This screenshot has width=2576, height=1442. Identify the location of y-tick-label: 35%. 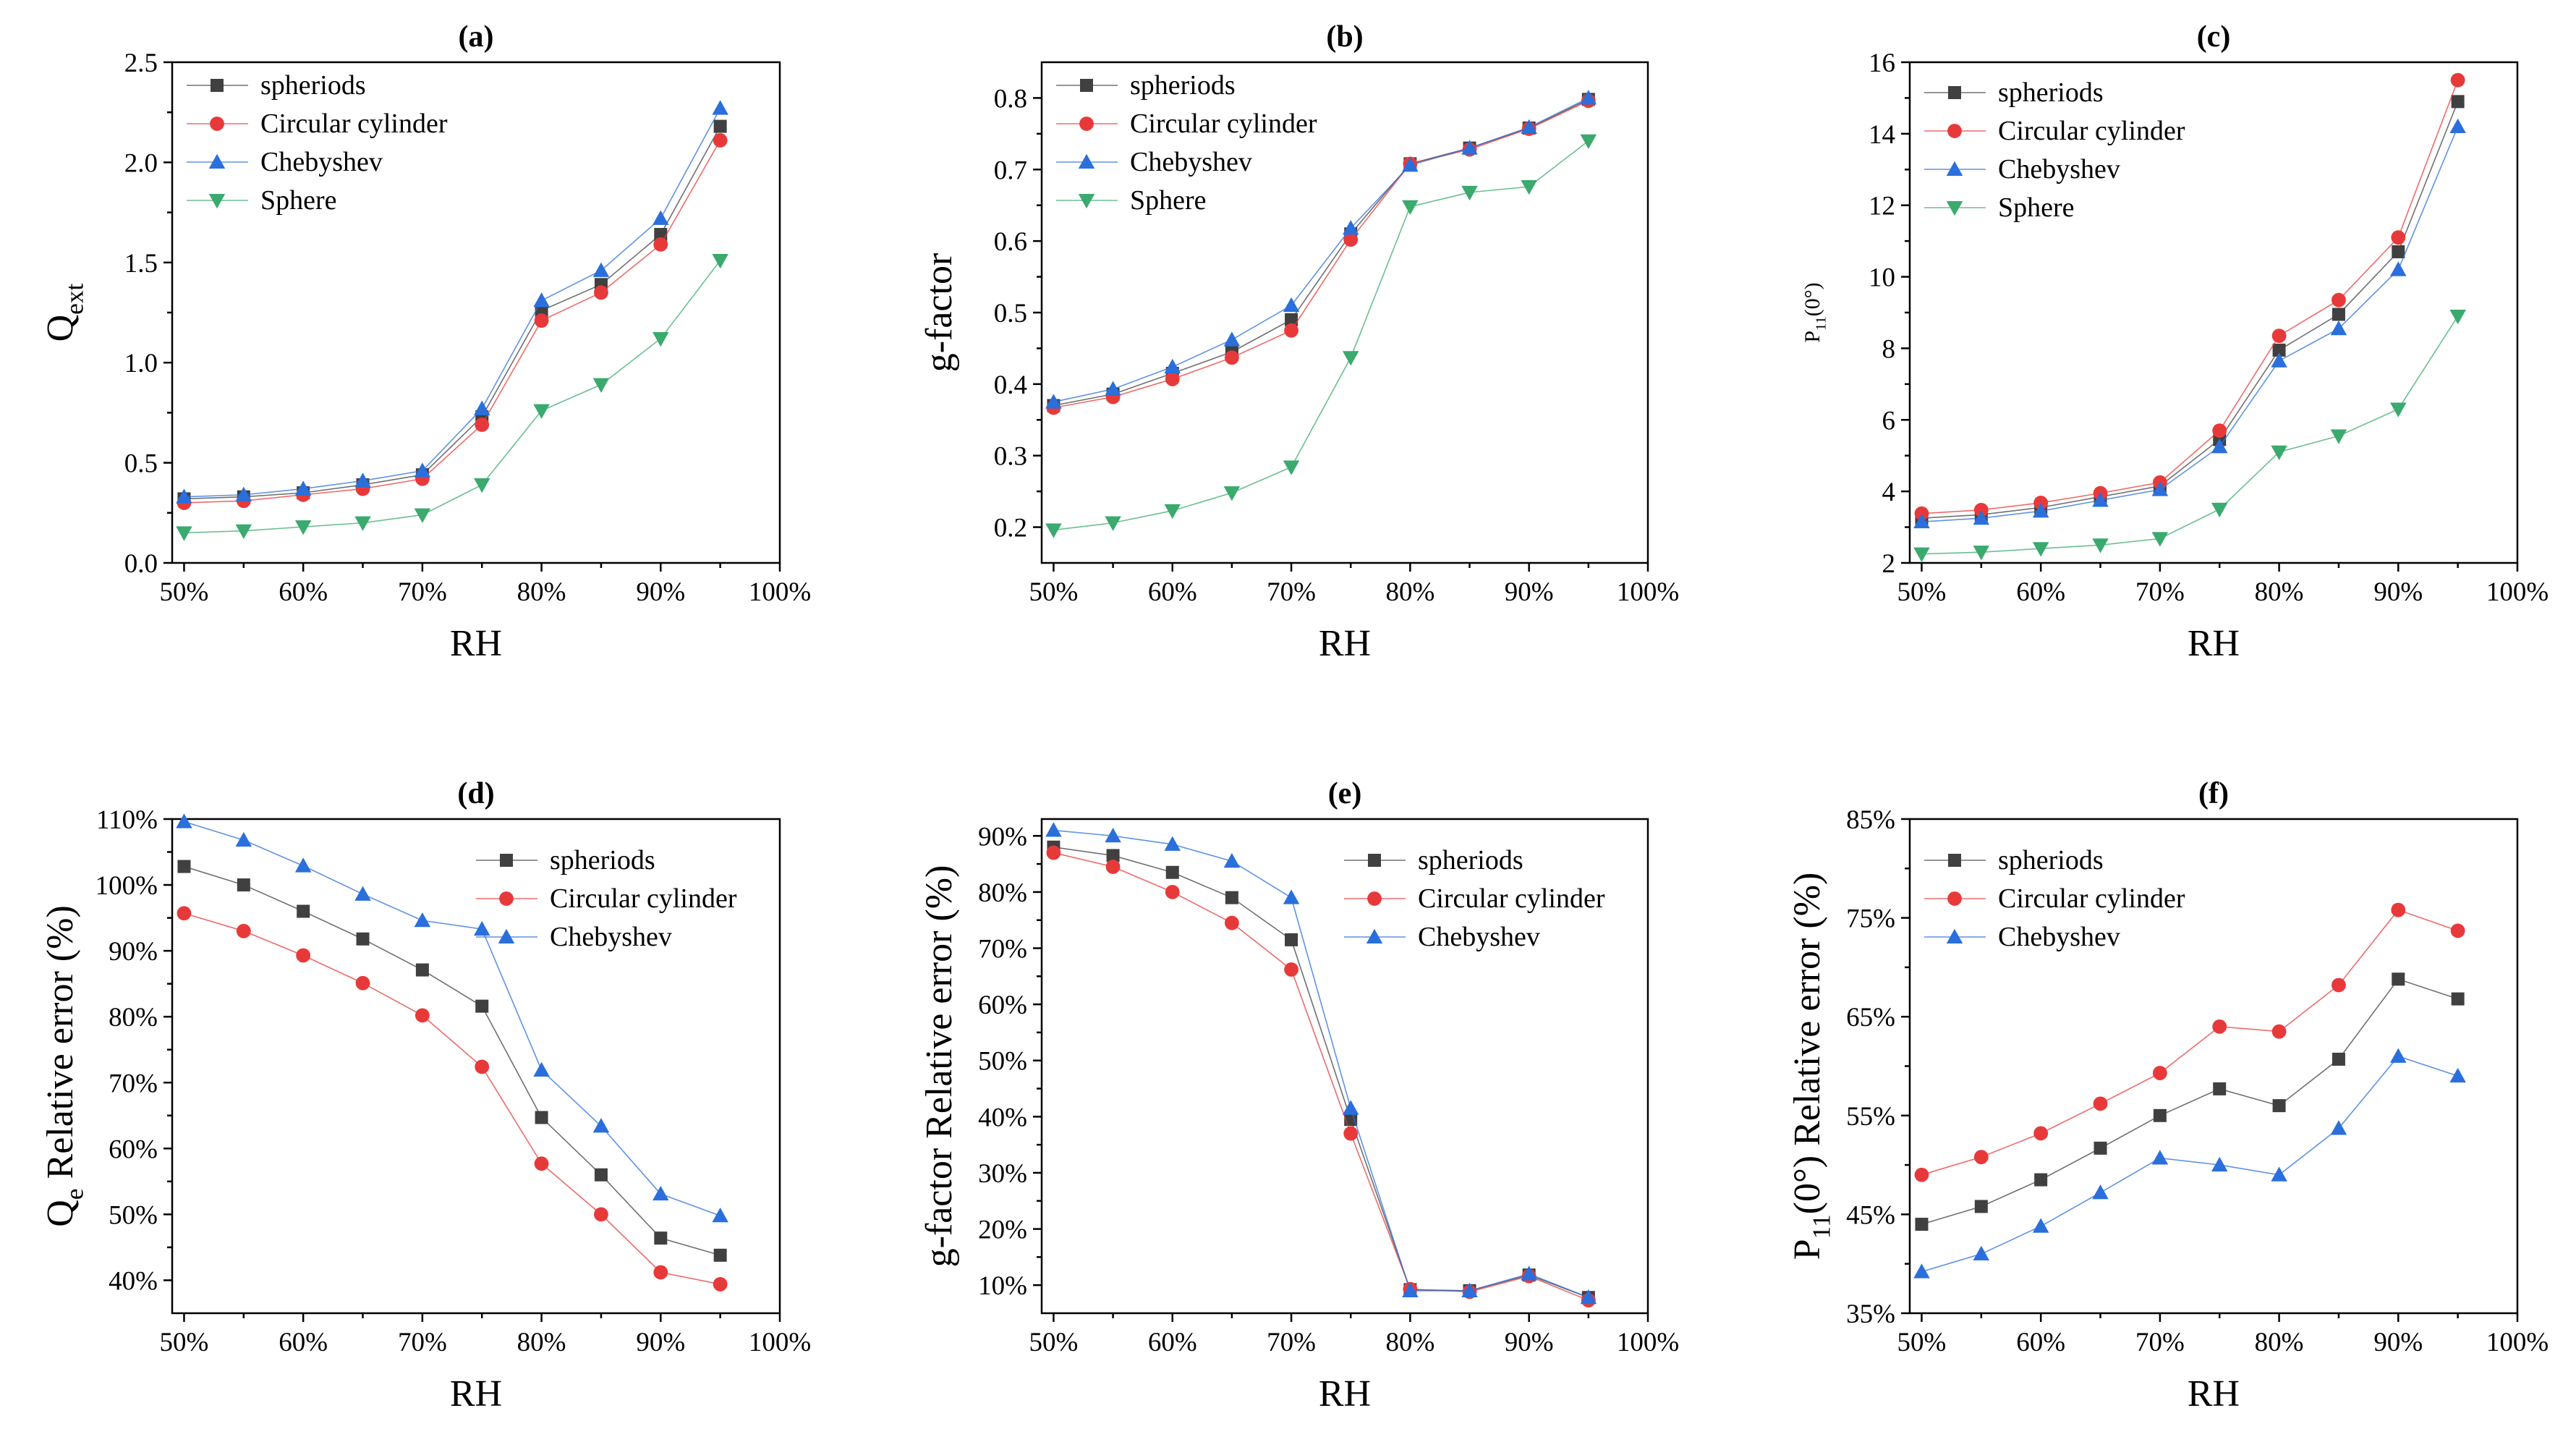
(1870, 1314).